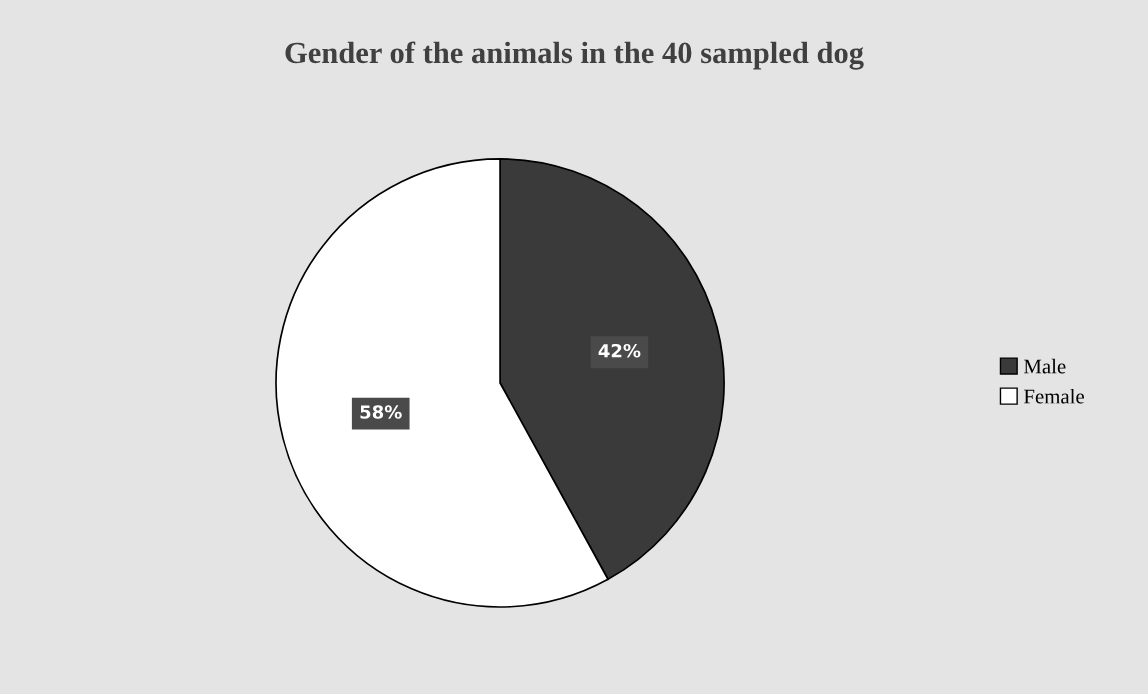 The width and height of the screenshot is (1148, 694). I want to click on data-label: 58%, so click(381, 412).